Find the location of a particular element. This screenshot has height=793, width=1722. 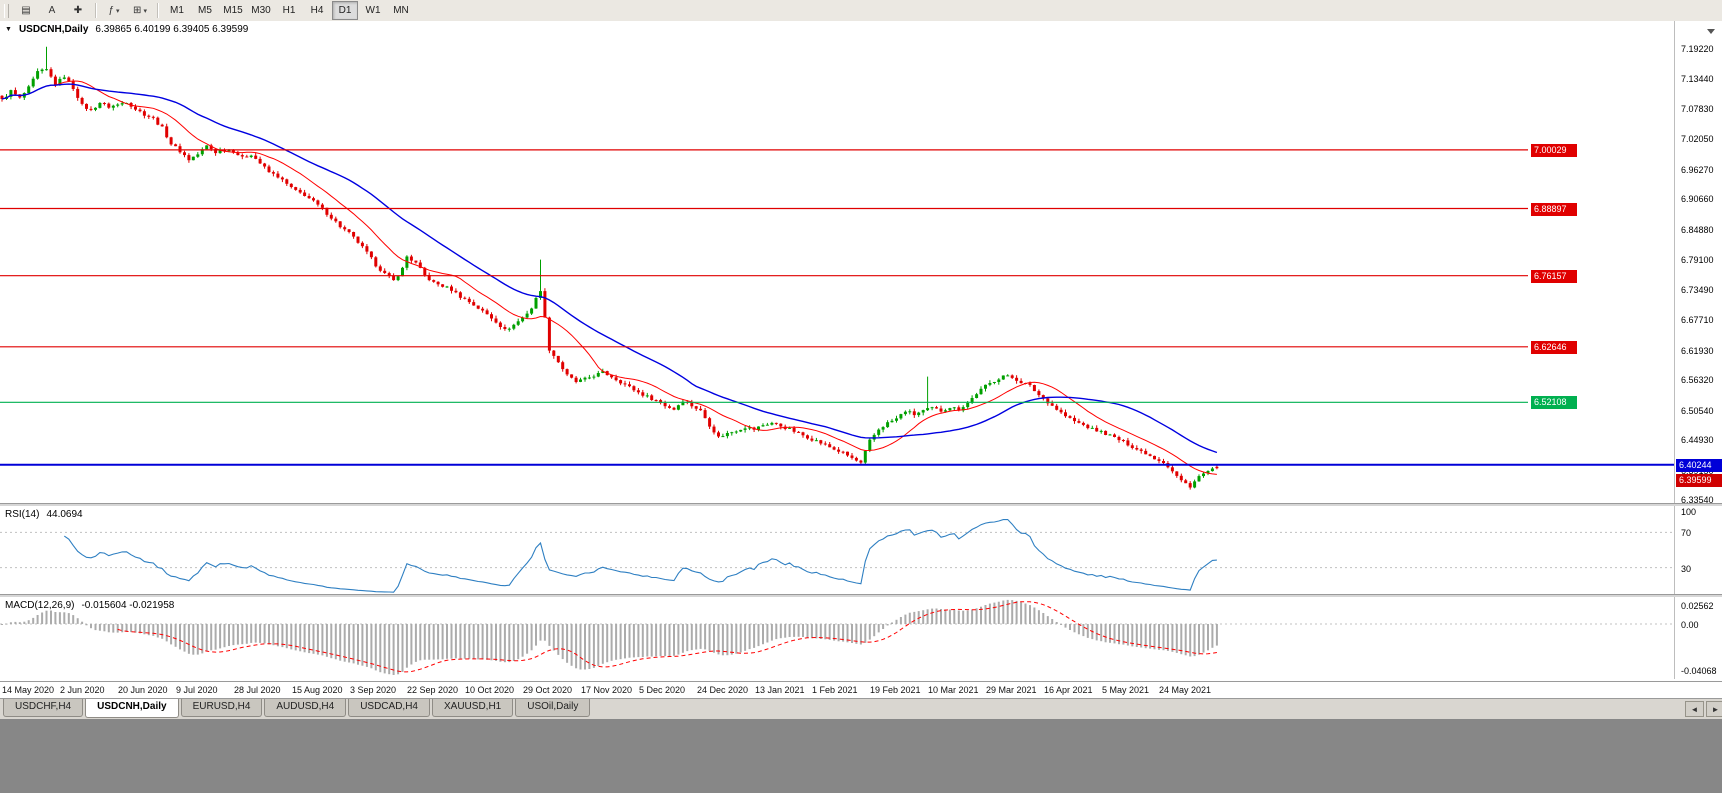

hline-price-label: 6.40244 is located at coordinates (1699, 465).